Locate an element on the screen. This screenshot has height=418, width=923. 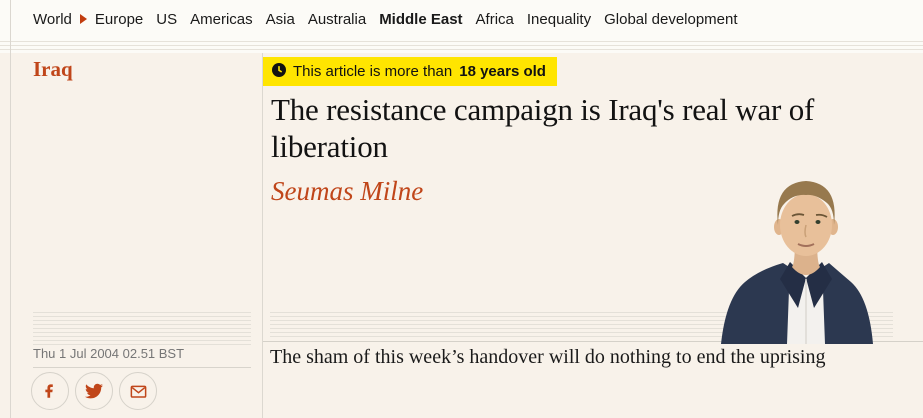
left-divider-line is located at coordinates (142, 367).